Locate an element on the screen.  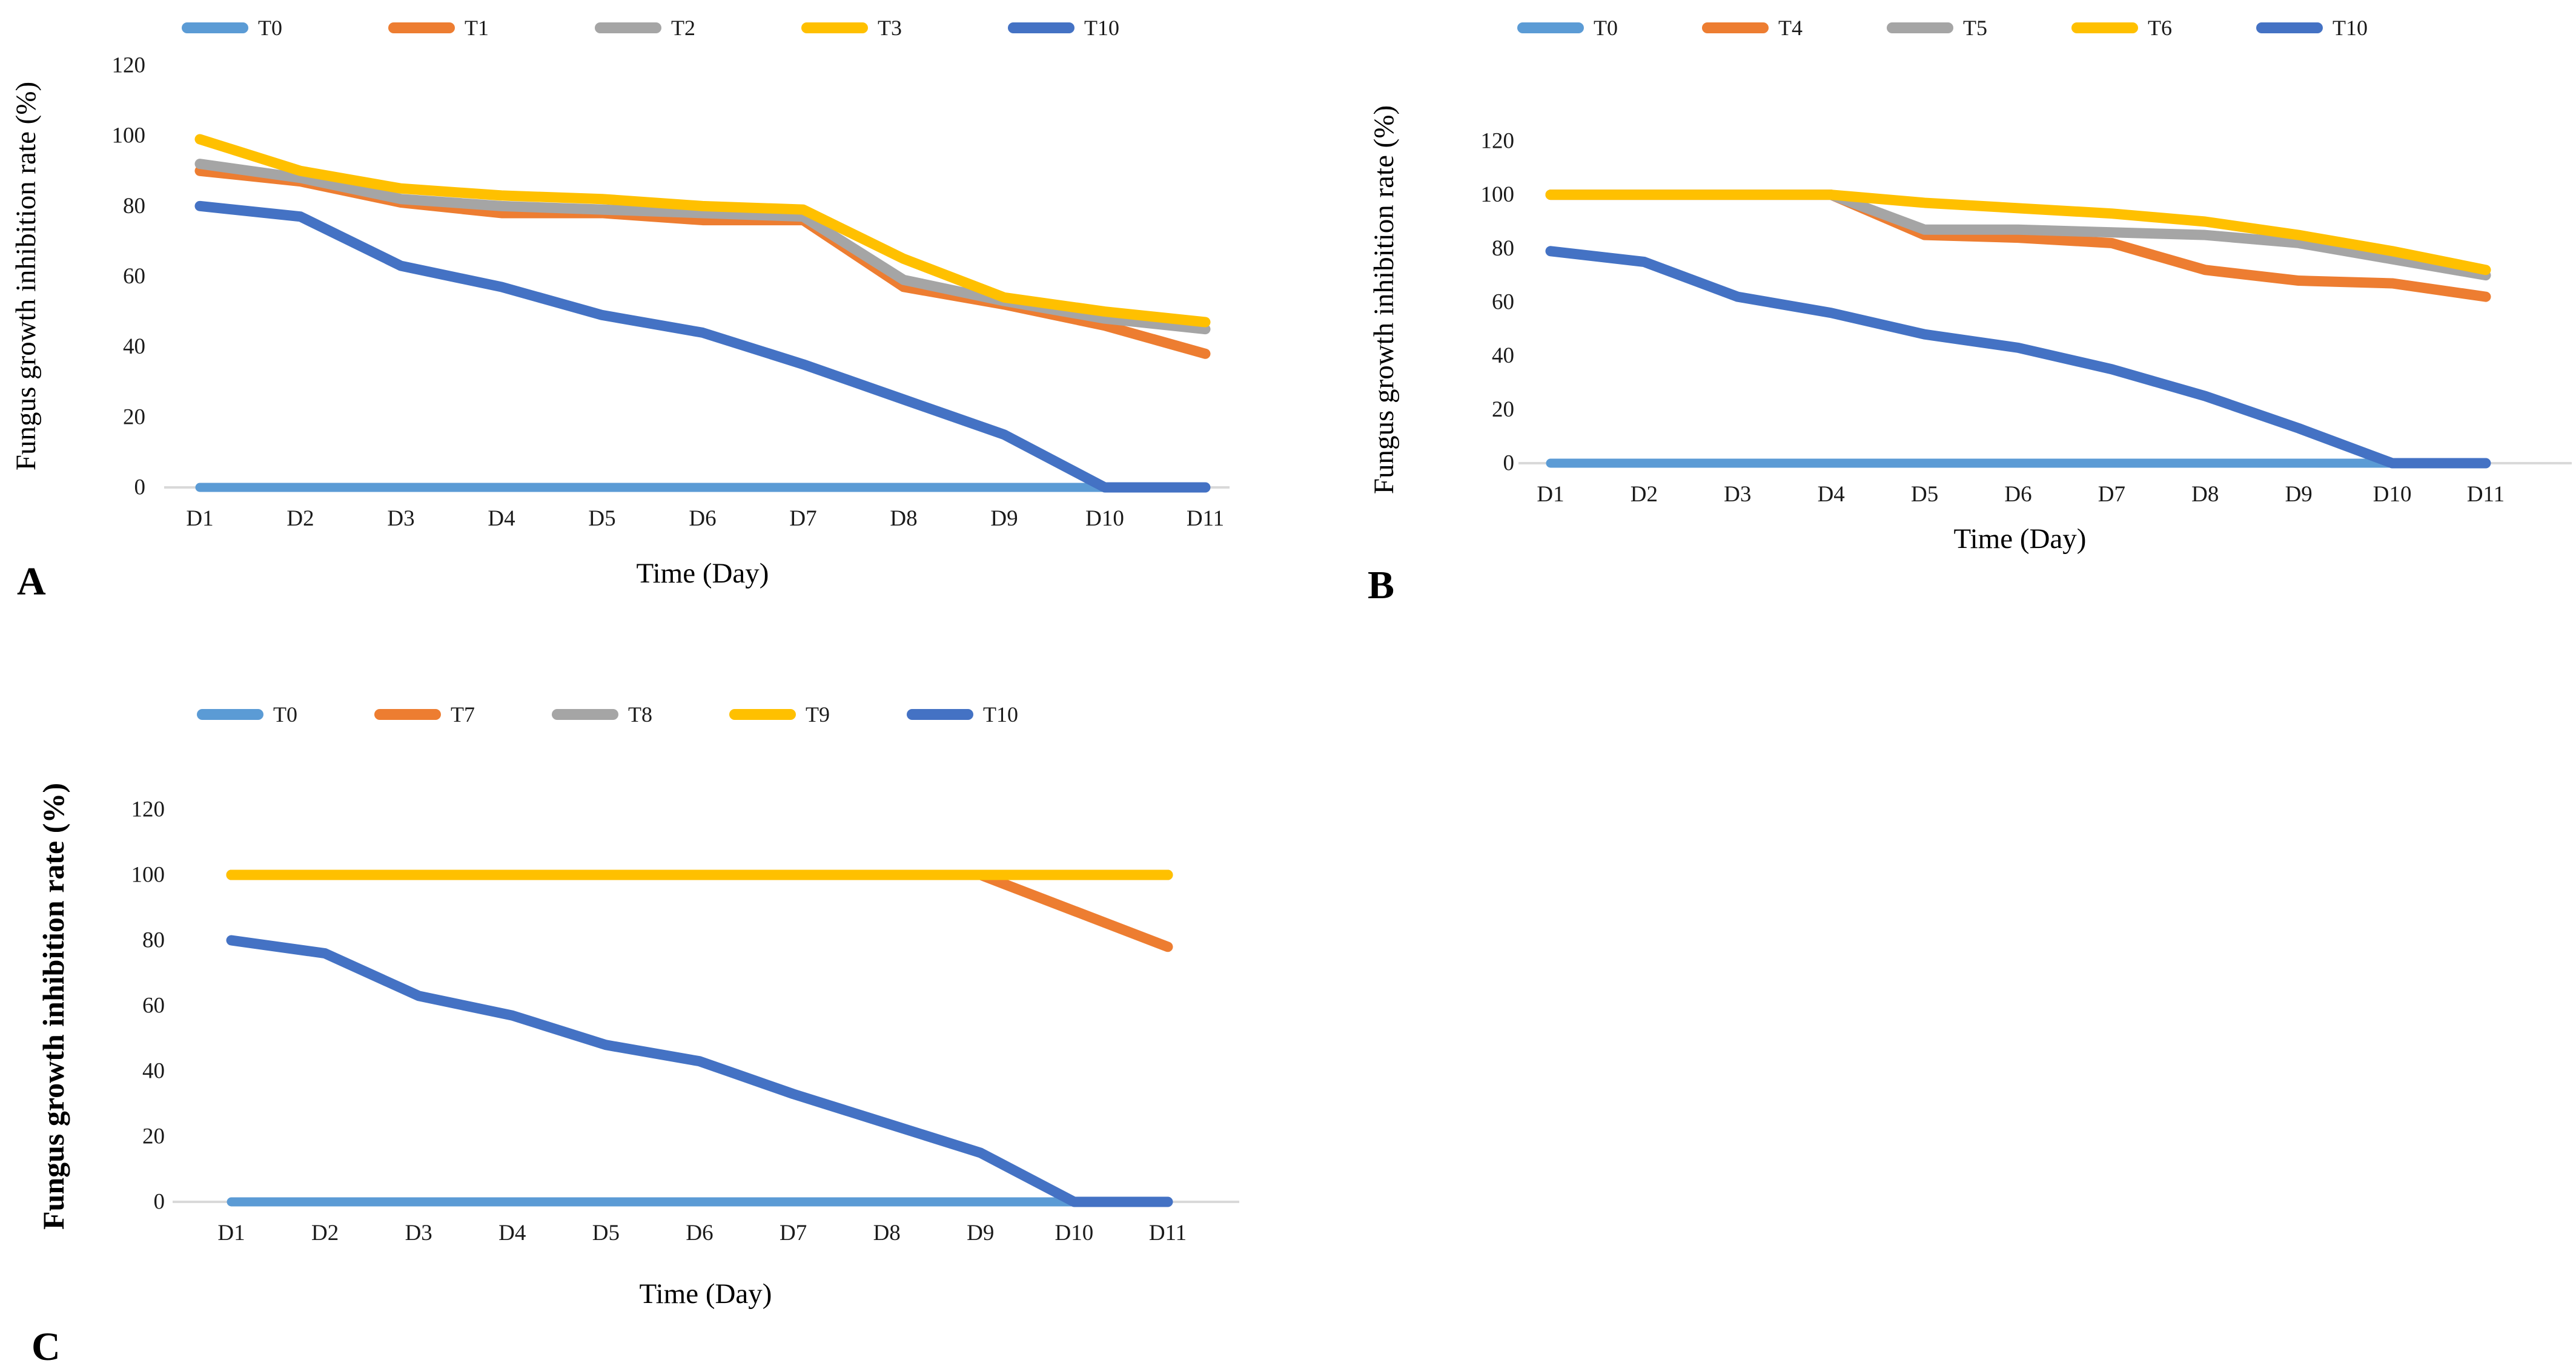
series-line-T6 is located at coordinates (2018, 232).